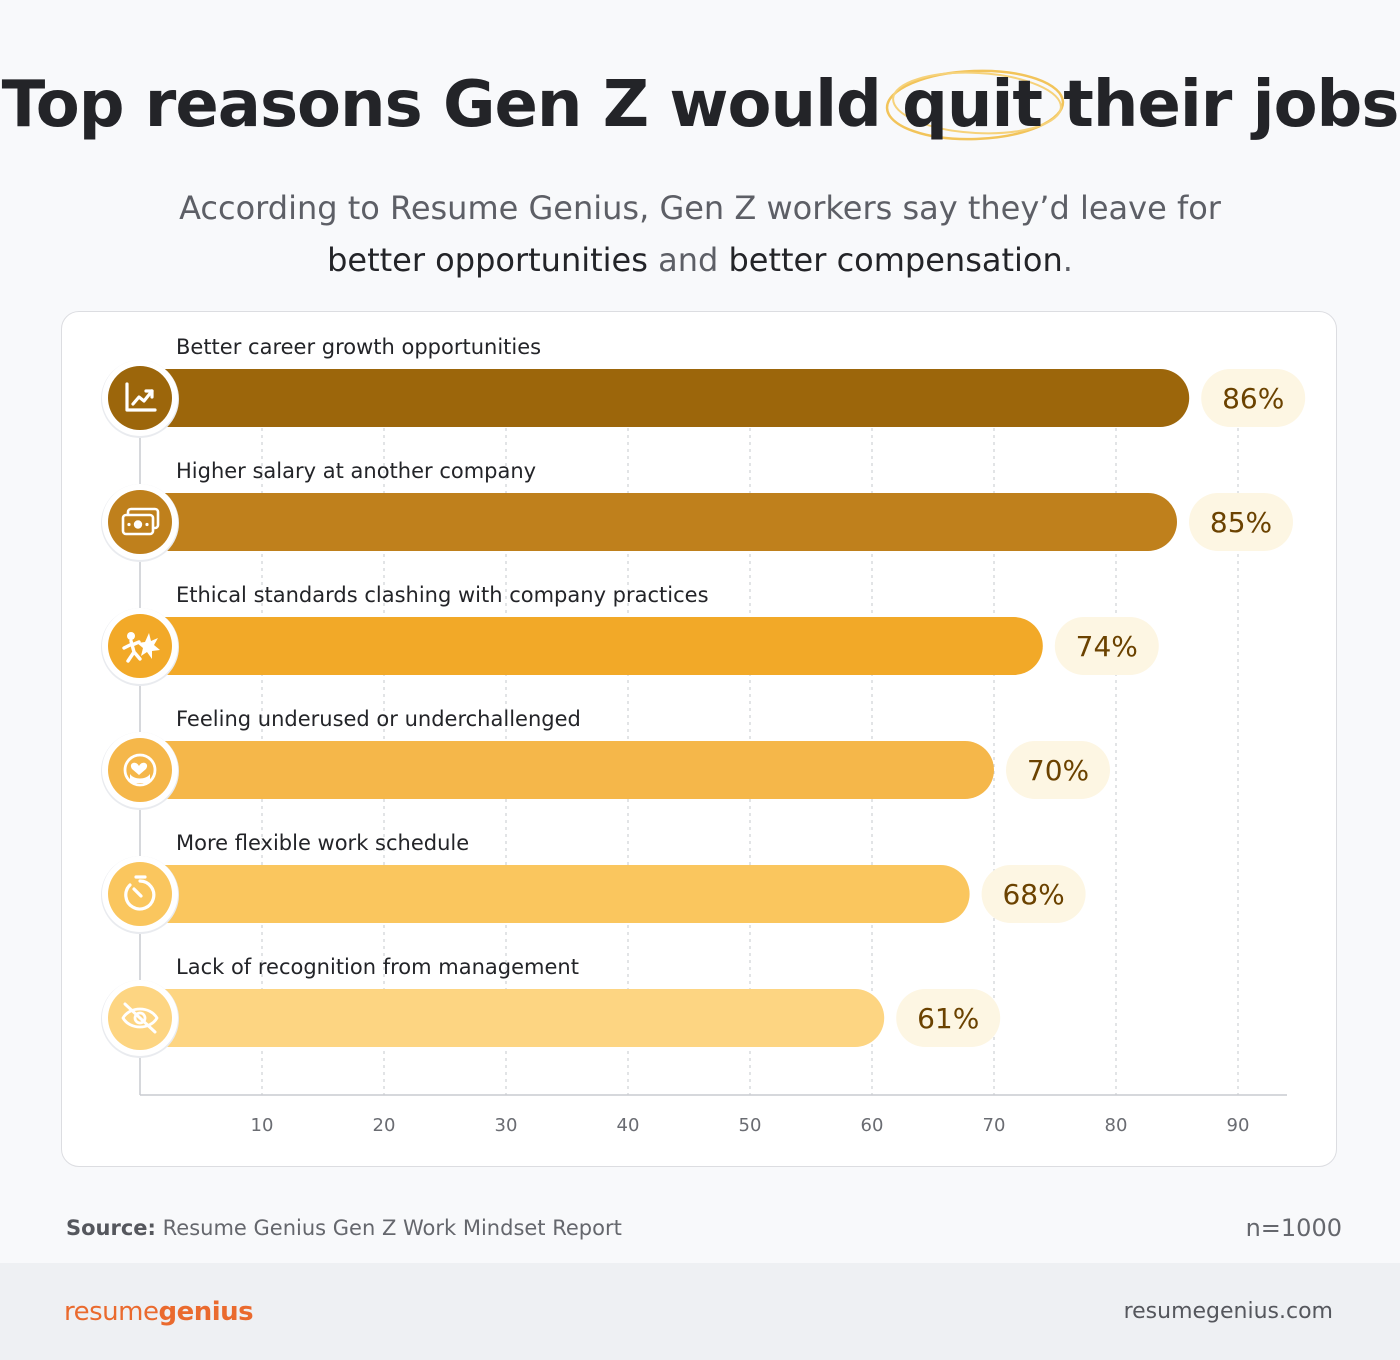  I want to click on bar-row: Lack of recognition from management 61%, so click(551, 1006).